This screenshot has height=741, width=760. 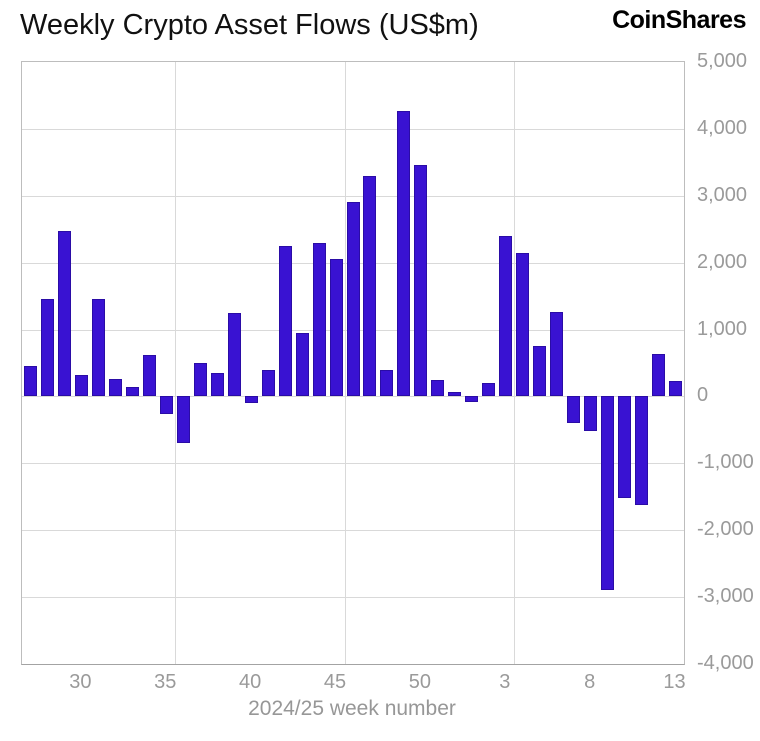 What do you see at coordinates (165, 682) in the screenshot?
I see `x-tick-label: 35` at bounding box center [165, 682].